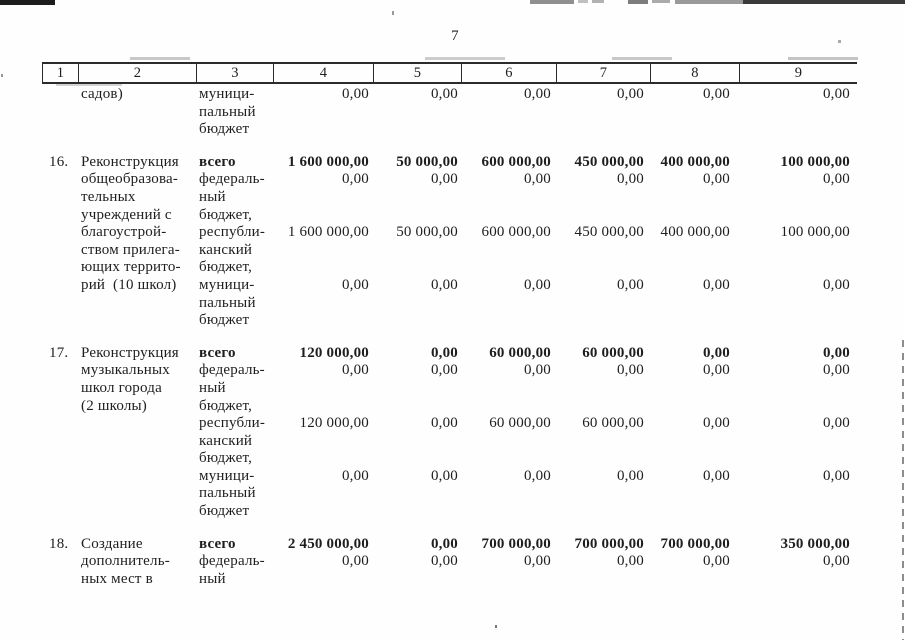  What do you see at coordinates (125, 561) in the screenshot?
I see `project-name-line: дополнитель-` at bounding box center [125, 561].